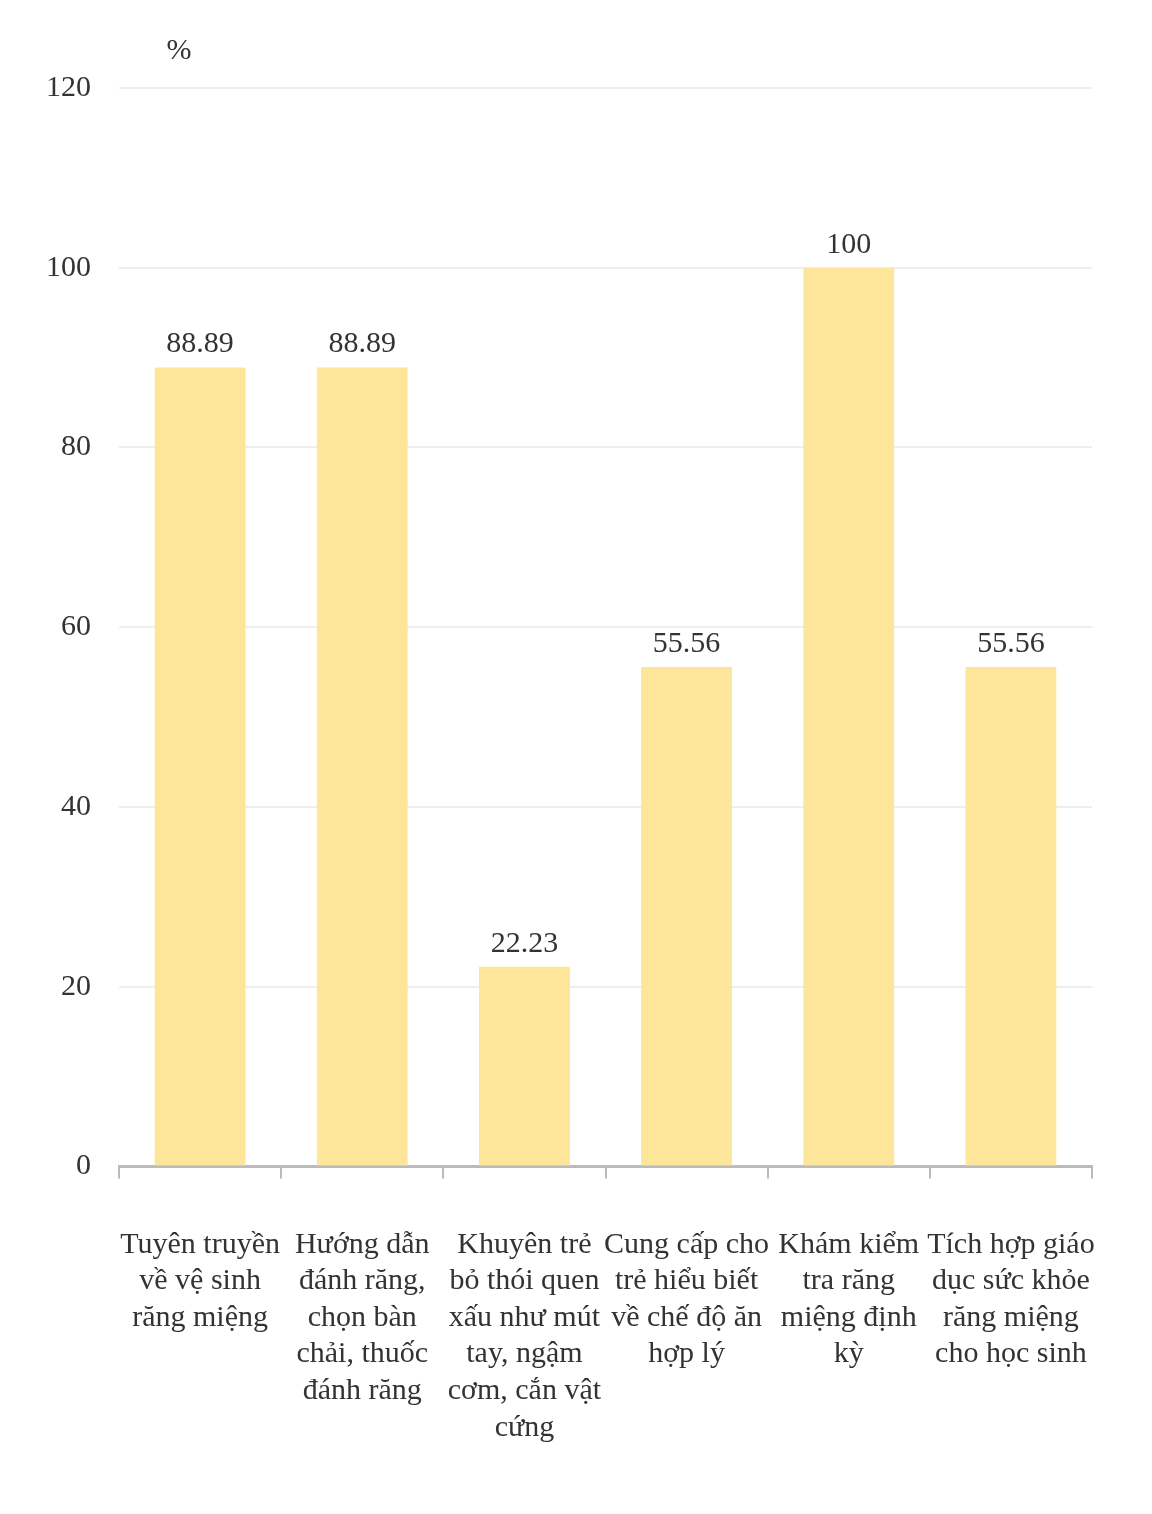  What do you see at coordinates (83, 1164) in the screenshot?
I see `y-tick-label: 0` at bounding box center [83, 1164].